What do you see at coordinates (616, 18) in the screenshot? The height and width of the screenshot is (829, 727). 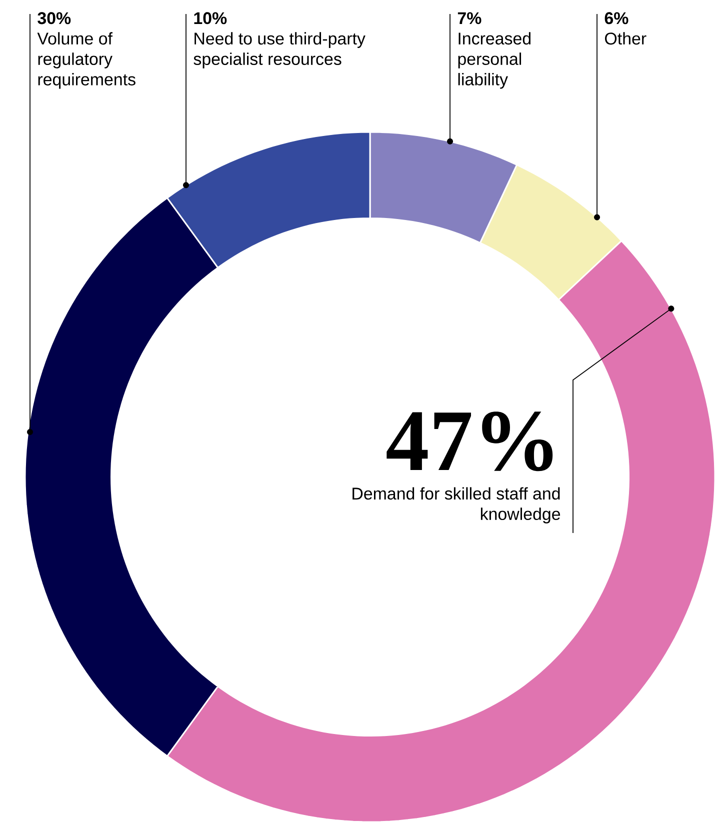 I see `data-label: 6%` at bounding box center [616, 18].